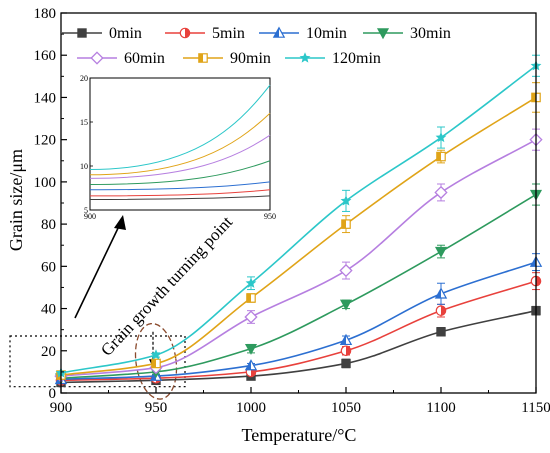 This screenshot has width=550, height=453. I want to click on legend-label: 120min, so click(356, 58).